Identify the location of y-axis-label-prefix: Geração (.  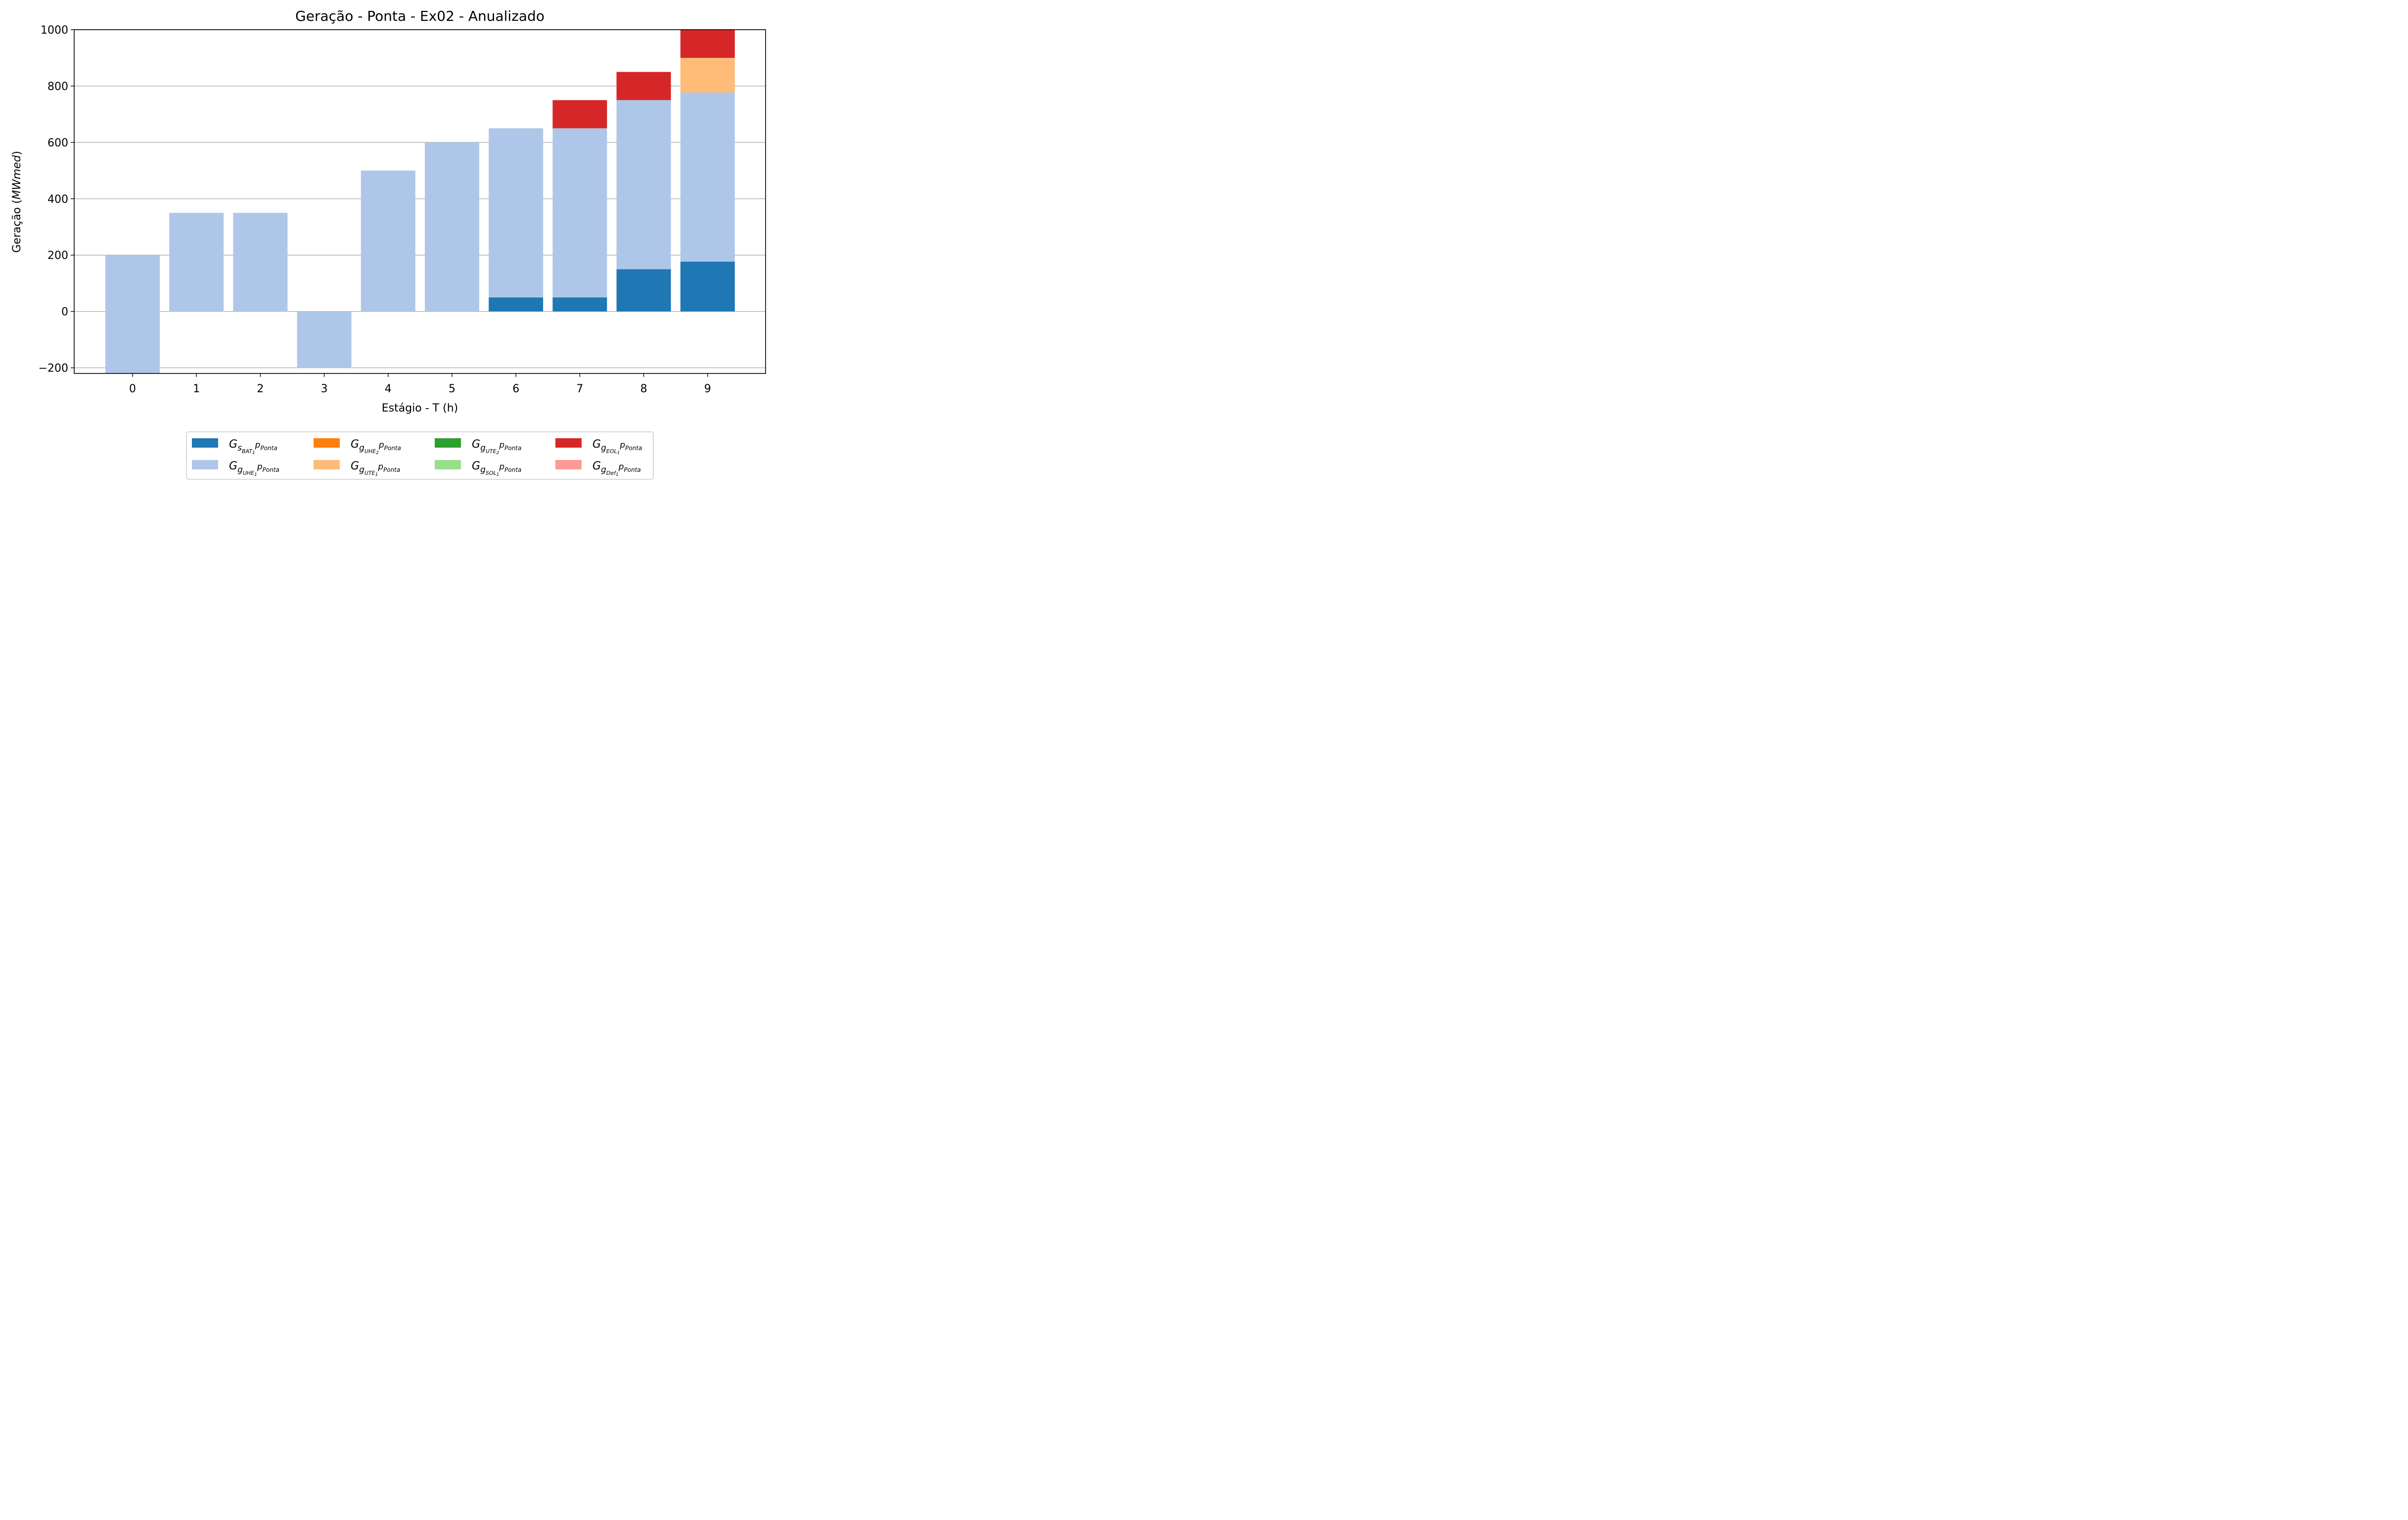
(17, 226).